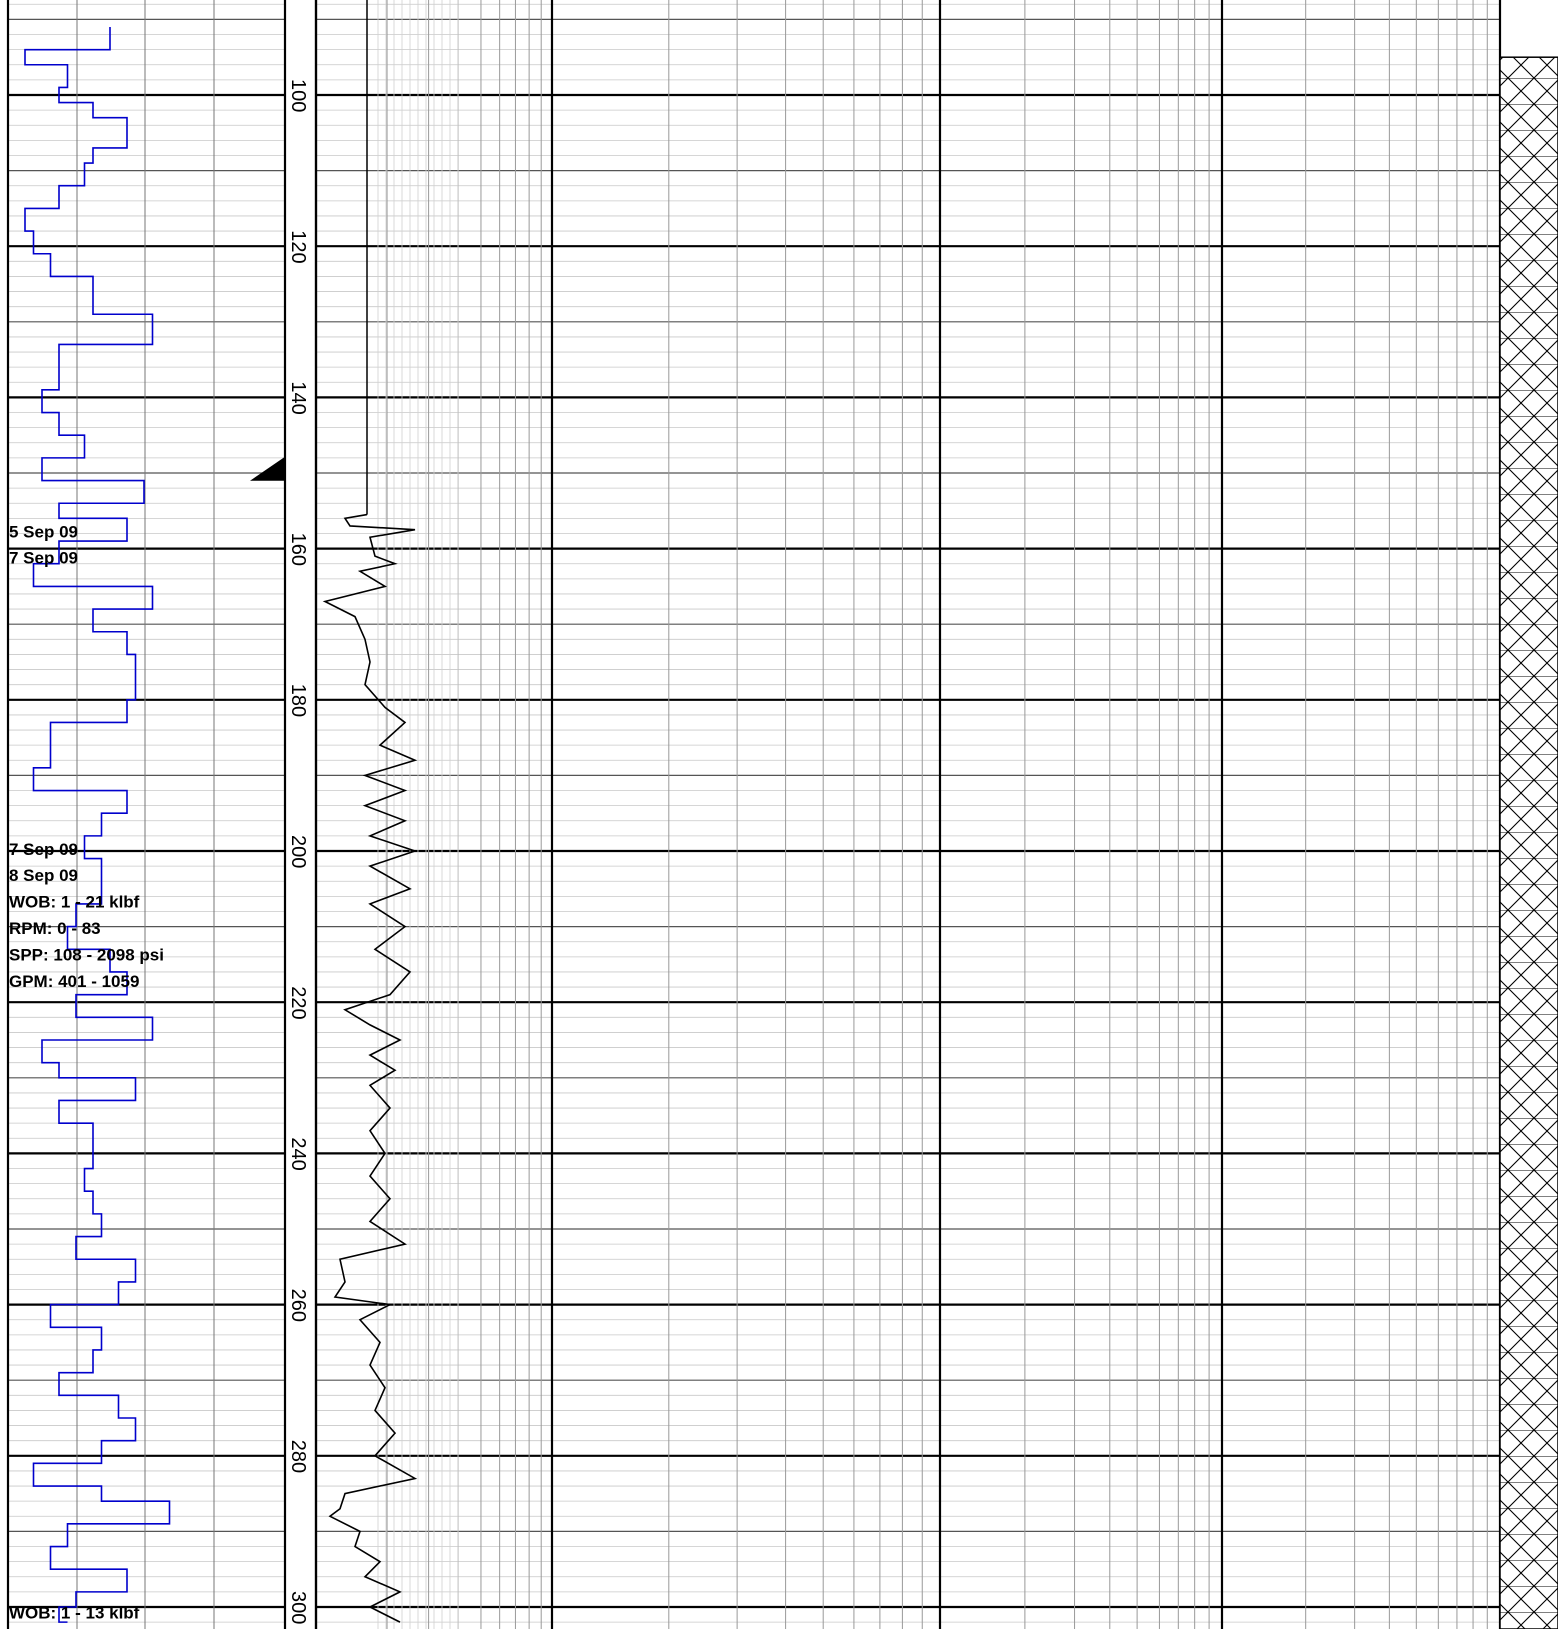 This screenshot has height=1629, width=1558. Describe the element at coordinates (74, 1612) in the screenshot. I see `annotation-label: WOB: 1 - 13 klbf` at that location.